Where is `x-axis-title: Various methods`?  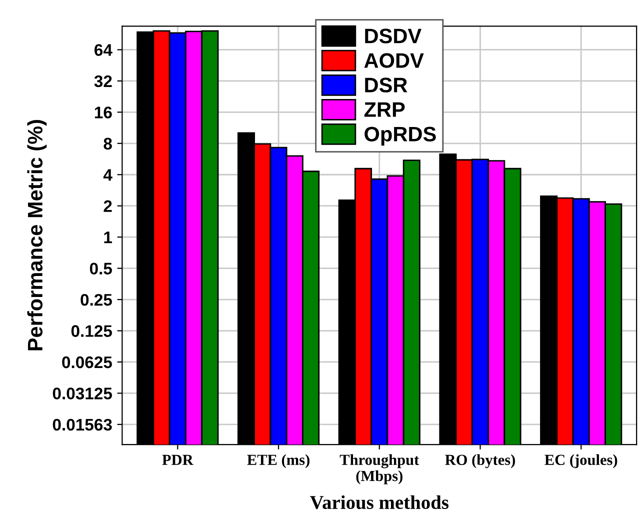
x-axis-title: Various methods is located at coordinates (379, 502).